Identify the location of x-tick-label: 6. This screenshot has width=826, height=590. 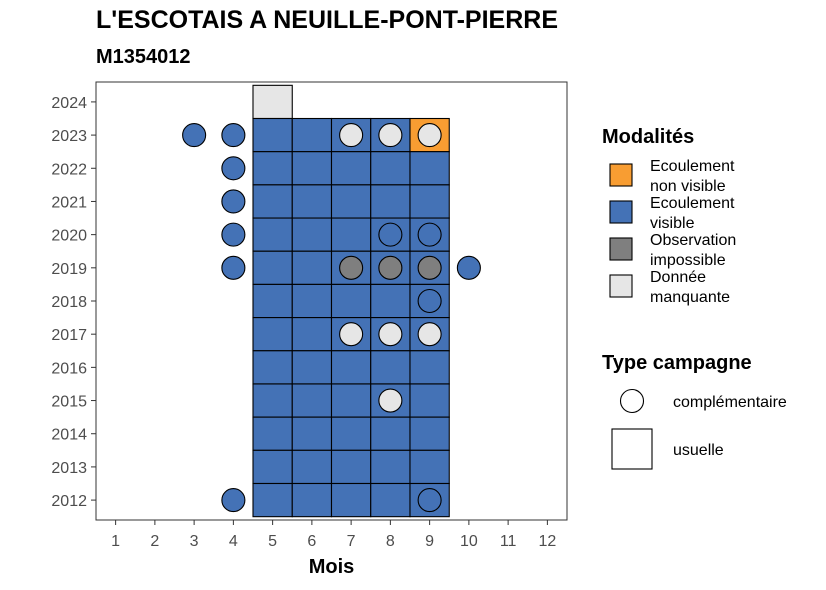
(311, 541).